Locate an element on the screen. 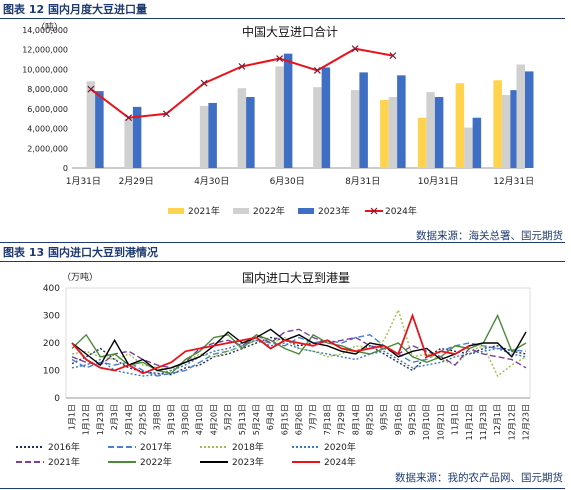 The height and width of the screenshot is (490, 571). series-line-2018年 is located at coordinates (299, 343).